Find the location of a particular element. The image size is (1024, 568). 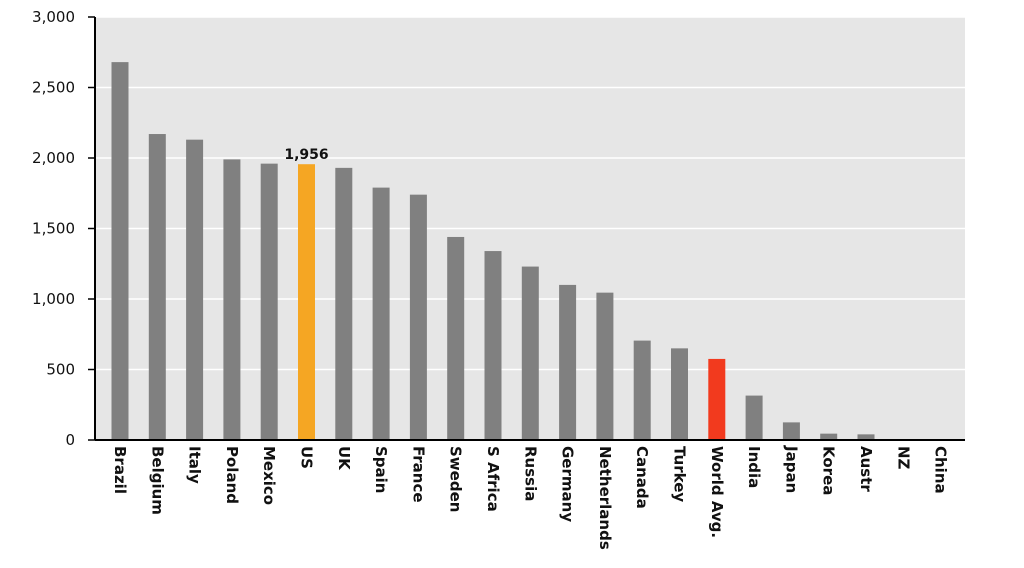

y-tick-label: 2,500 is located at coordinates (53, 88).